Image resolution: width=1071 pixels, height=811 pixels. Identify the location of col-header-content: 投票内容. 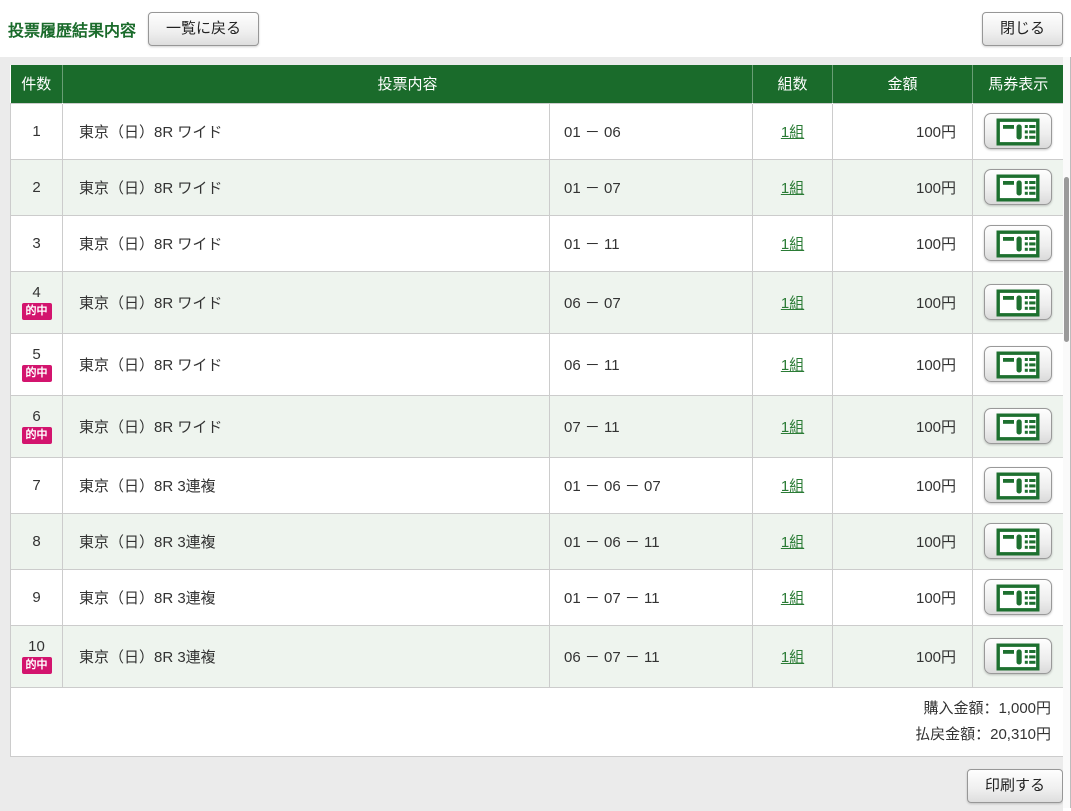
(407, 84).